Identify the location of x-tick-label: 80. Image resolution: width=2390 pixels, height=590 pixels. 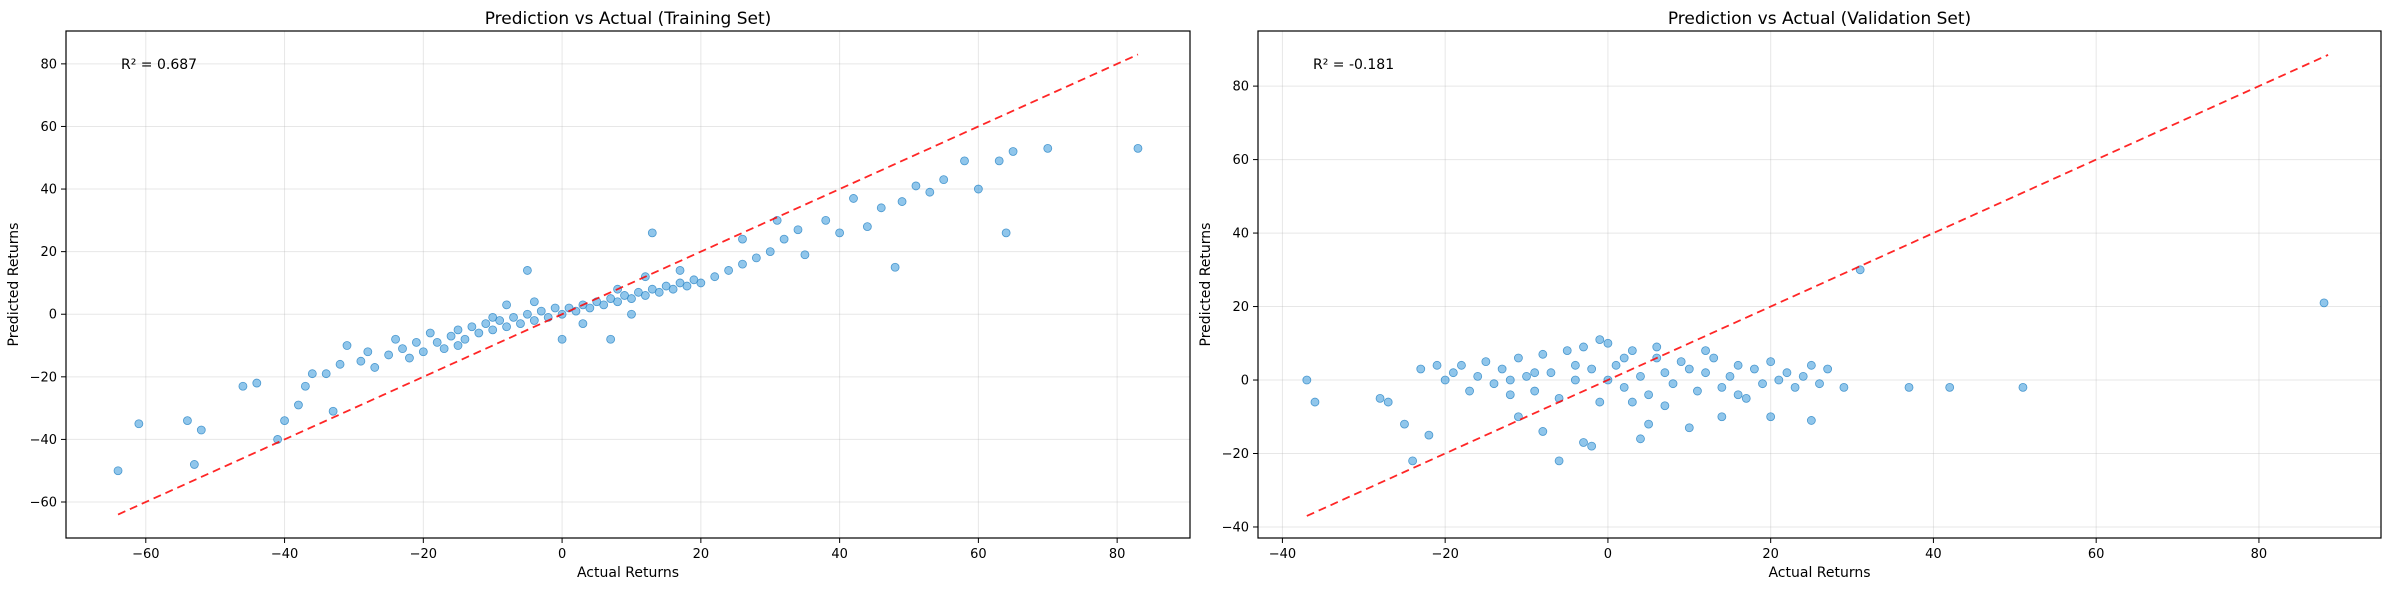
(2259, 554).